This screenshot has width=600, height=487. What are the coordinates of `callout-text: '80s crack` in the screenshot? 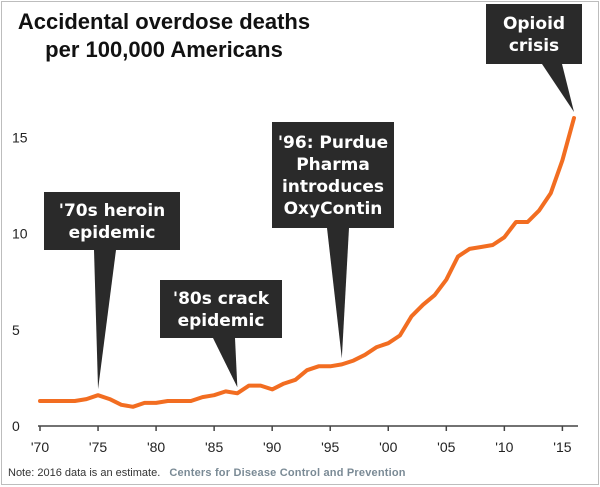 It's located at (221, 299).